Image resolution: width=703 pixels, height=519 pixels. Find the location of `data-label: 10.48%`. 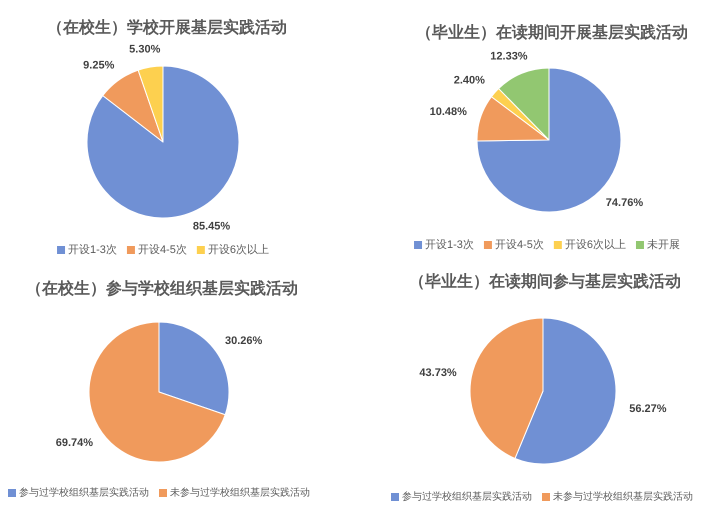

data-label: 10.48% is located at coordinates (449, 112).